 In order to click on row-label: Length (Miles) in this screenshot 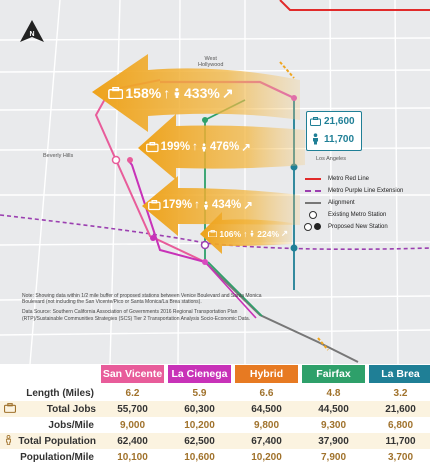, I will do `click(60, 393)`.